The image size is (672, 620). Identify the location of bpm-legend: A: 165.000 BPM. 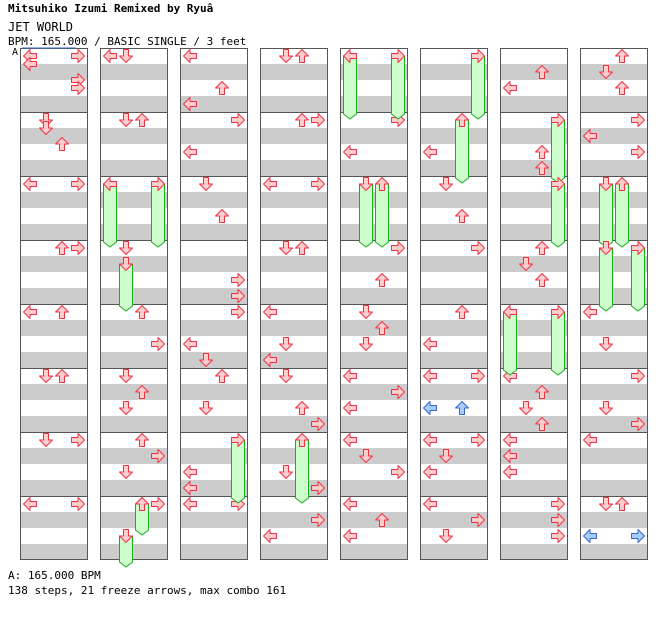
(54, 575).